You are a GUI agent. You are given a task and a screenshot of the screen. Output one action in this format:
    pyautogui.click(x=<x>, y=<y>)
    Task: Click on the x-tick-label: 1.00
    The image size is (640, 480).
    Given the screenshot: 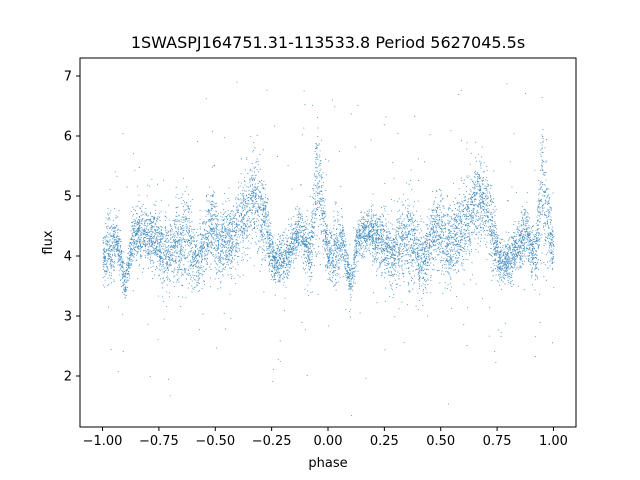 What is the action you would take?
    pyautogui.click(x=553, y=441)
    